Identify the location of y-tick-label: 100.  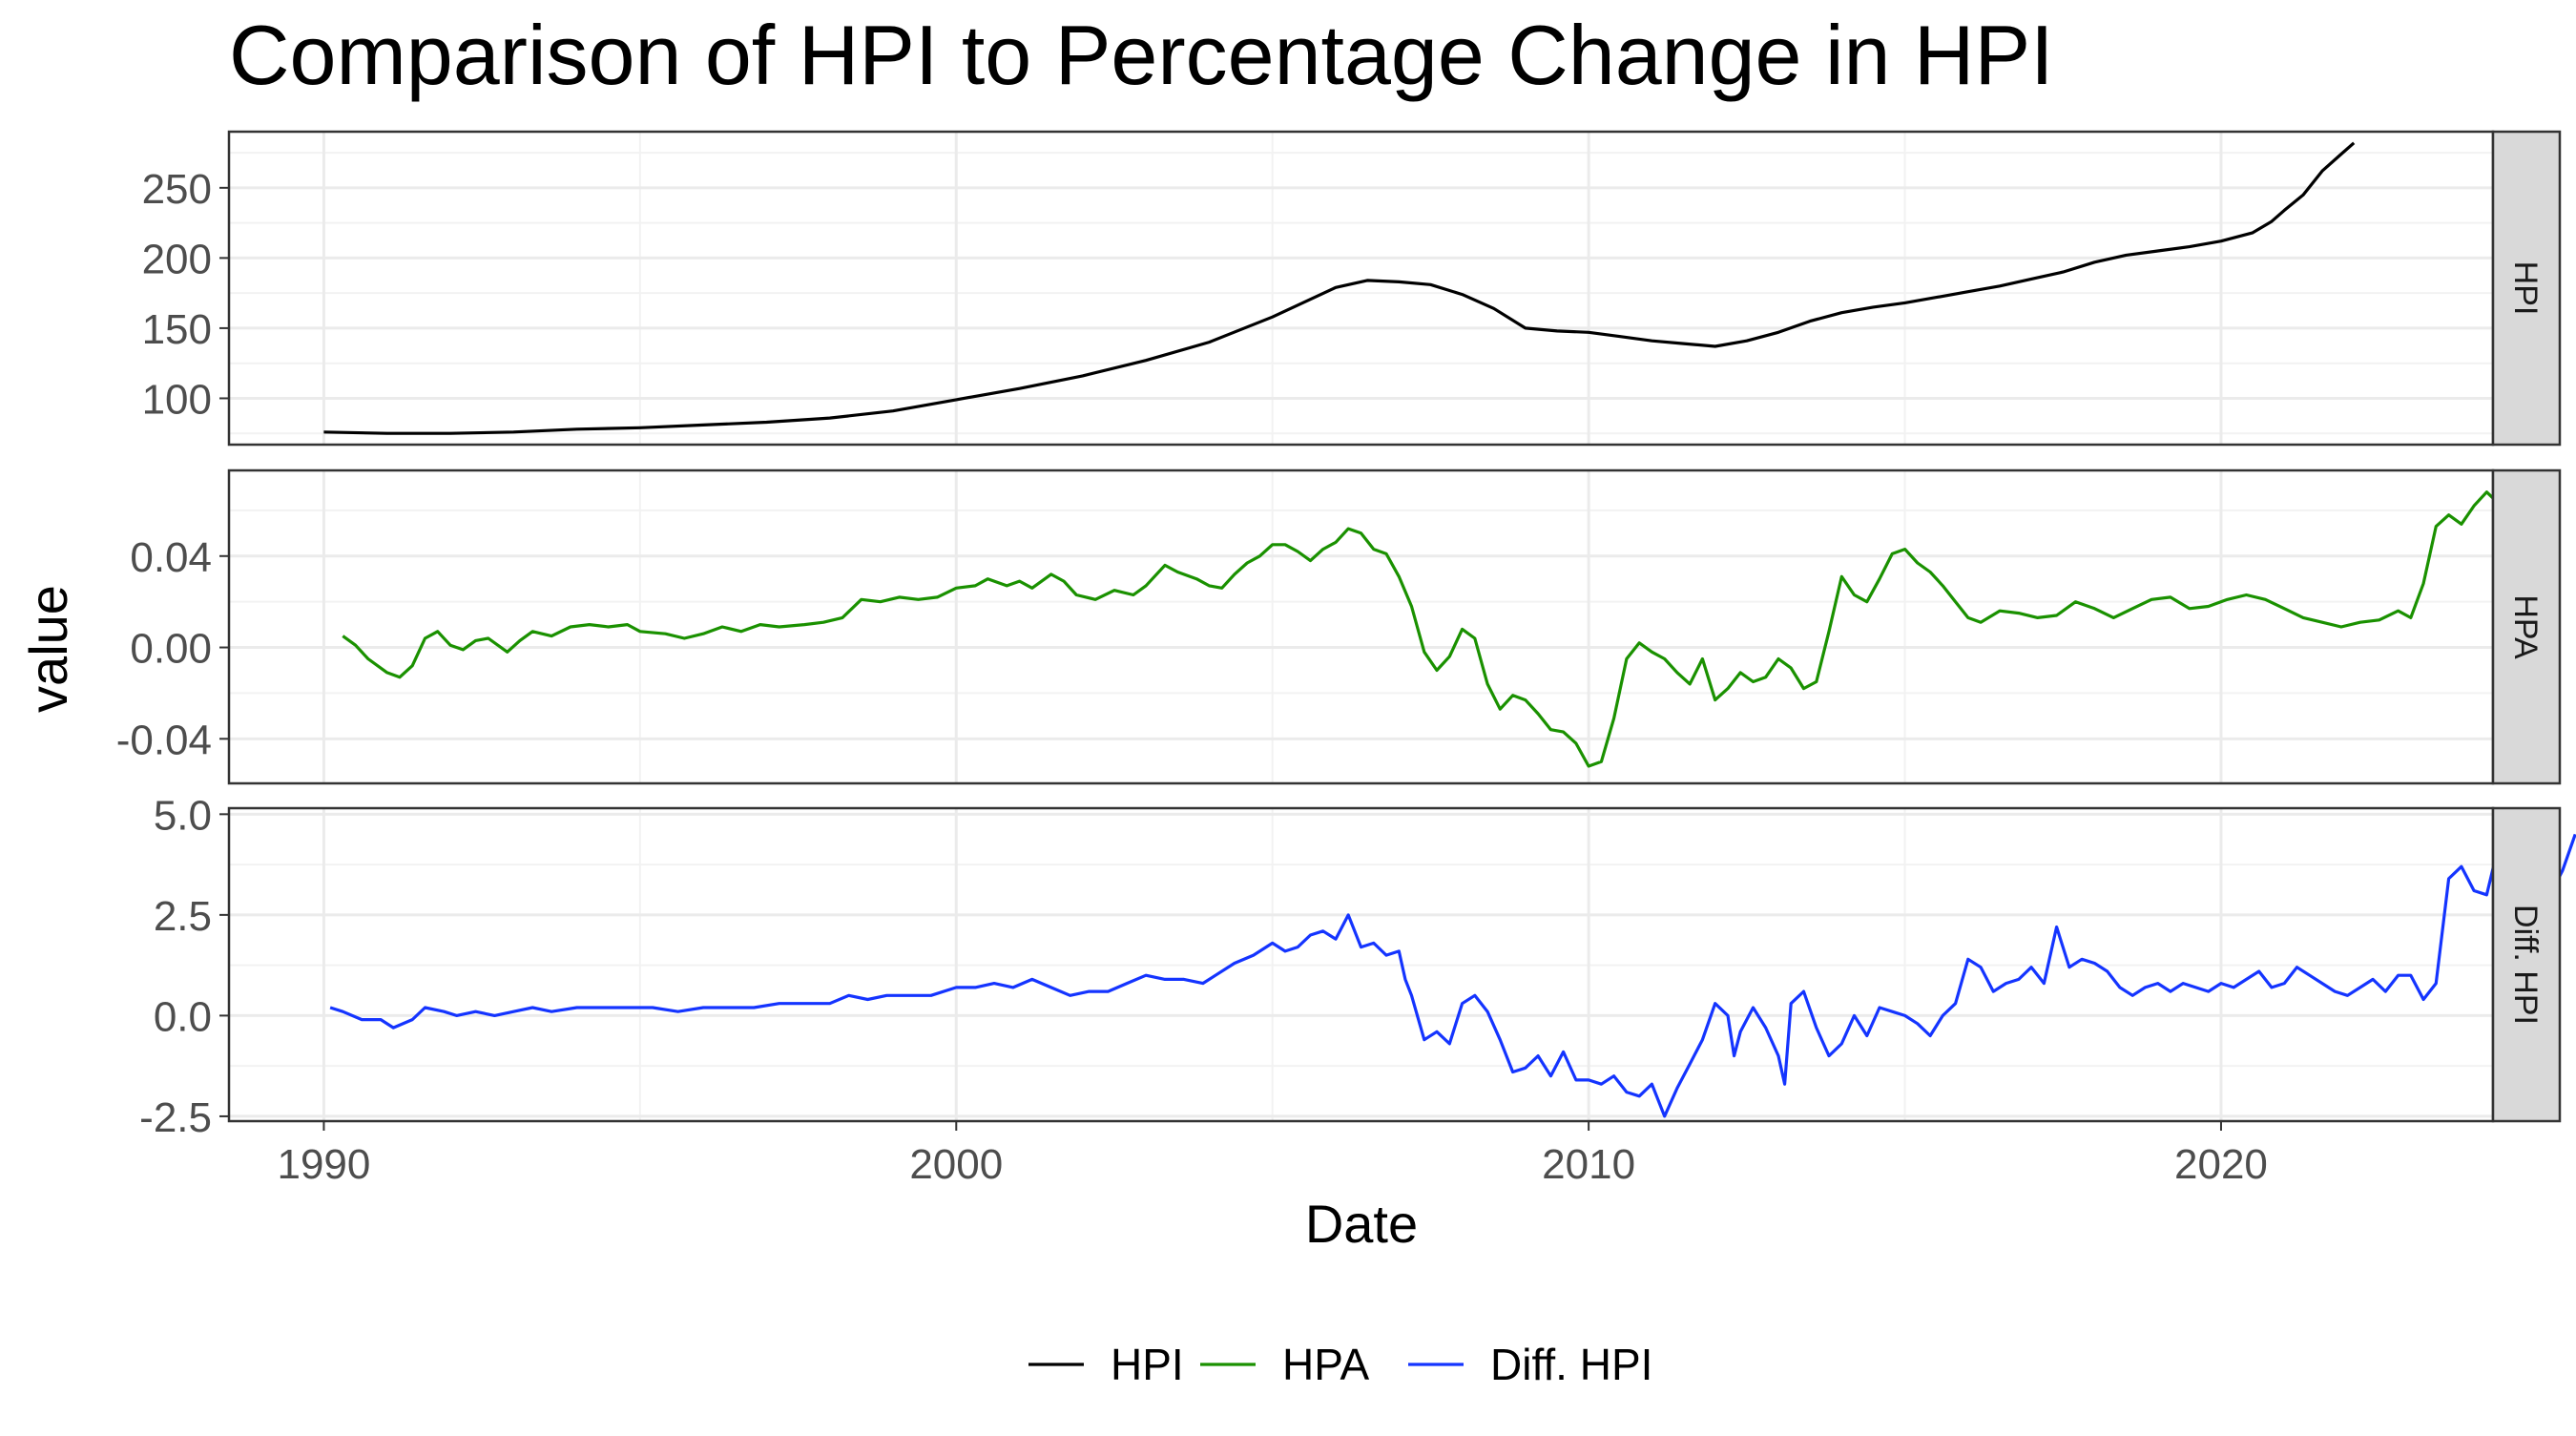
(177, 399).